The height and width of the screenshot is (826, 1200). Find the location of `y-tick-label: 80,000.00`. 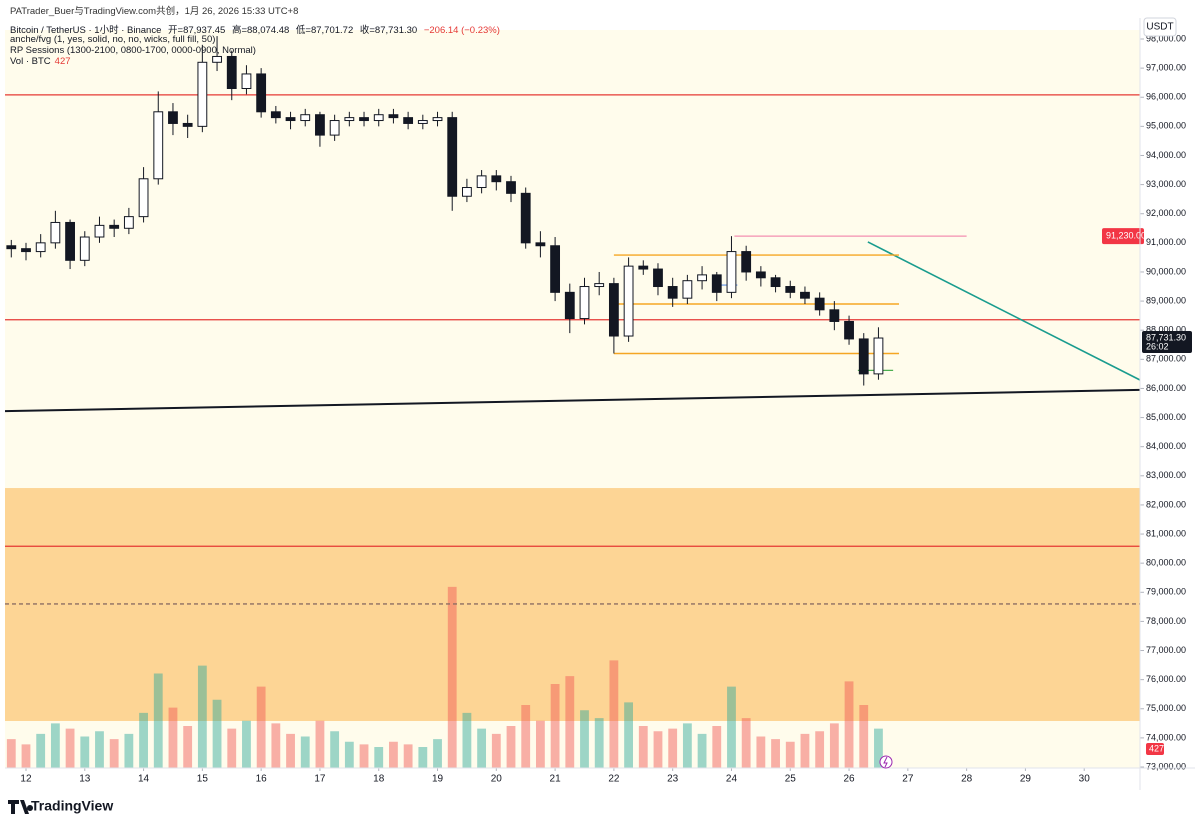

y-tick-label: 80,000.00 is located at coordinates (1166, 563).